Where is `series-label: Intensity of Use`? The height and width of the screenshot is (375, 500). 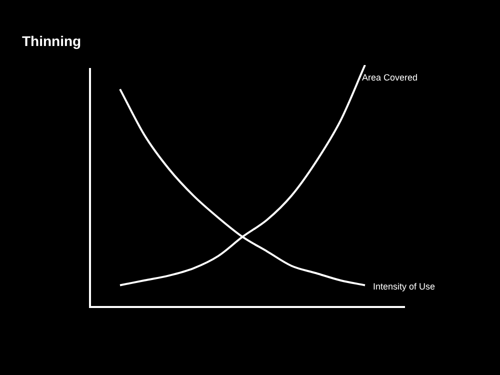
series-label: Intensity of Use is located at coordinates (404, 287).